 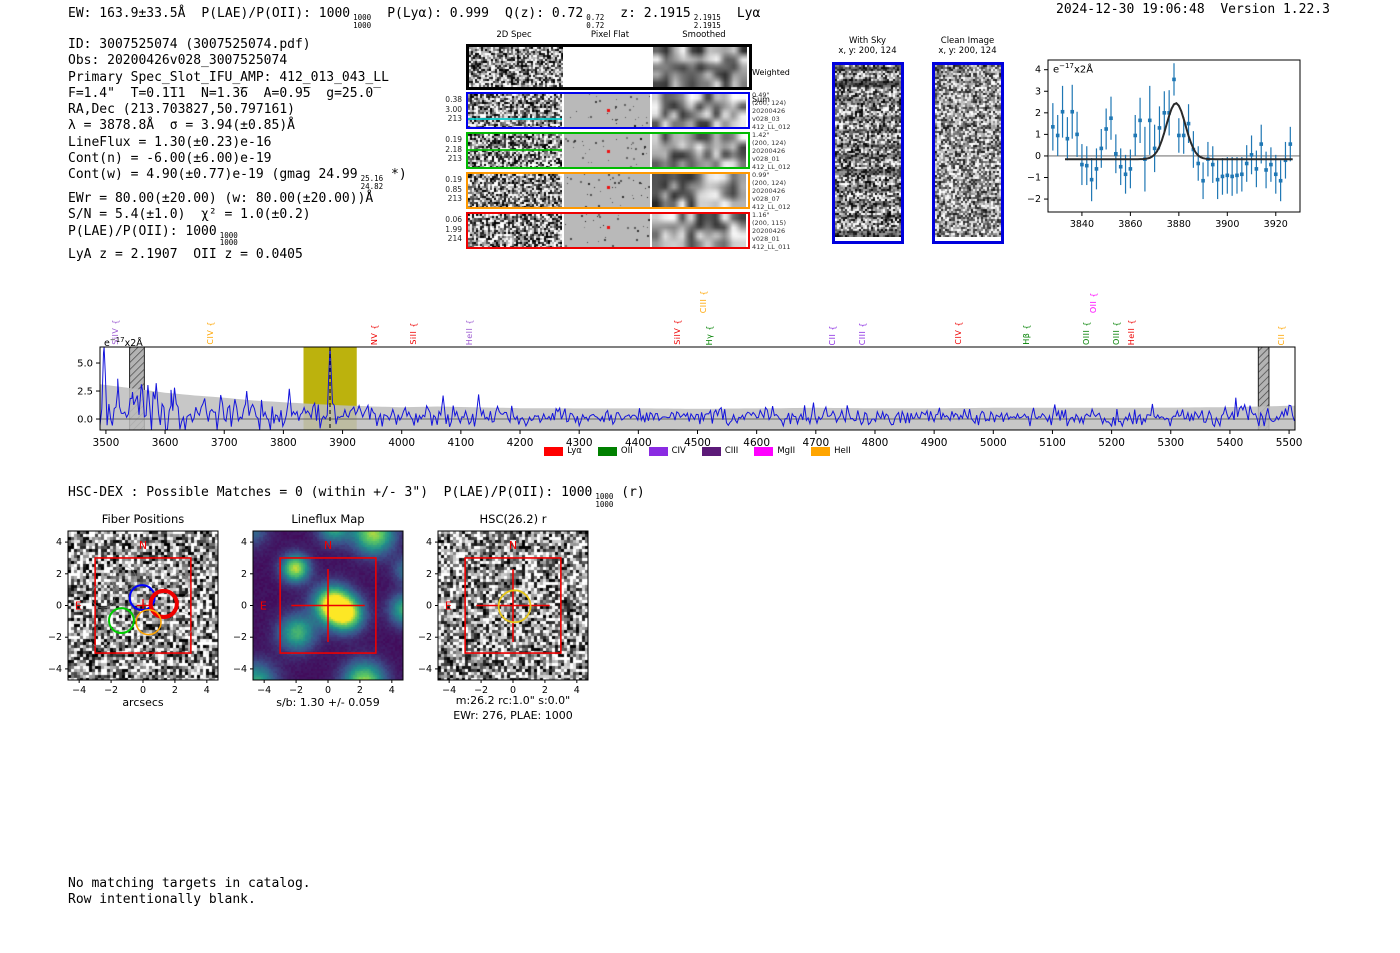 I want to click on emission-label-oiii-14: OIII {, so click(x=1116, y=332).